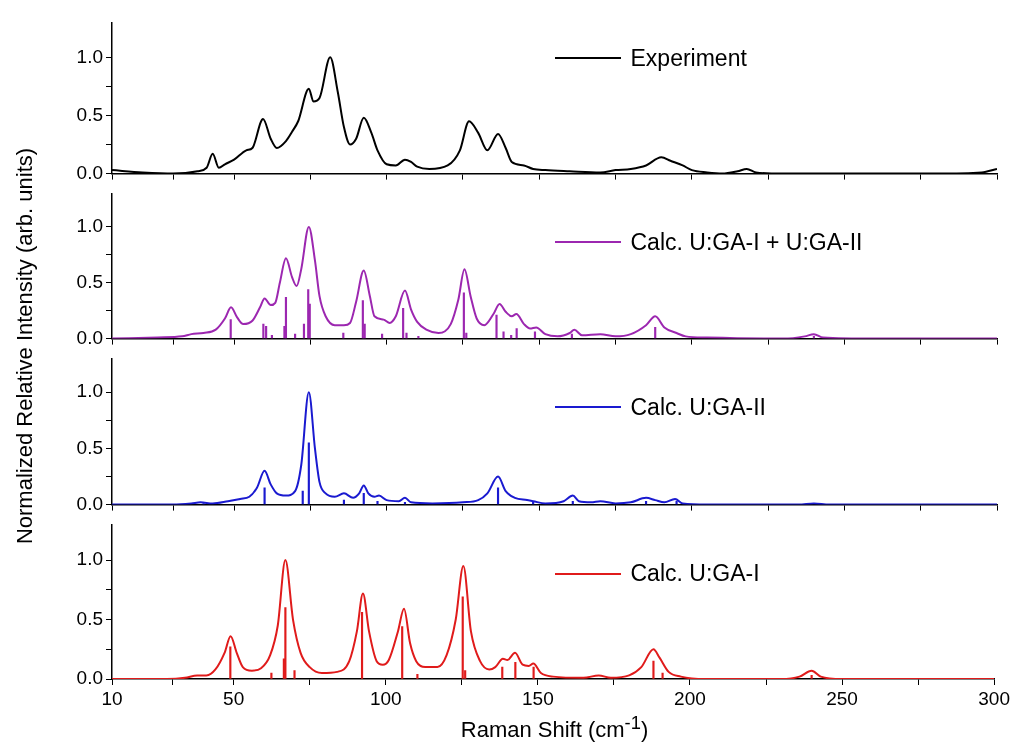  What do you see at coordinates (112, 698) in the screenshot?
I see `x-tick-label: 10` at bounding box center [112, 698].